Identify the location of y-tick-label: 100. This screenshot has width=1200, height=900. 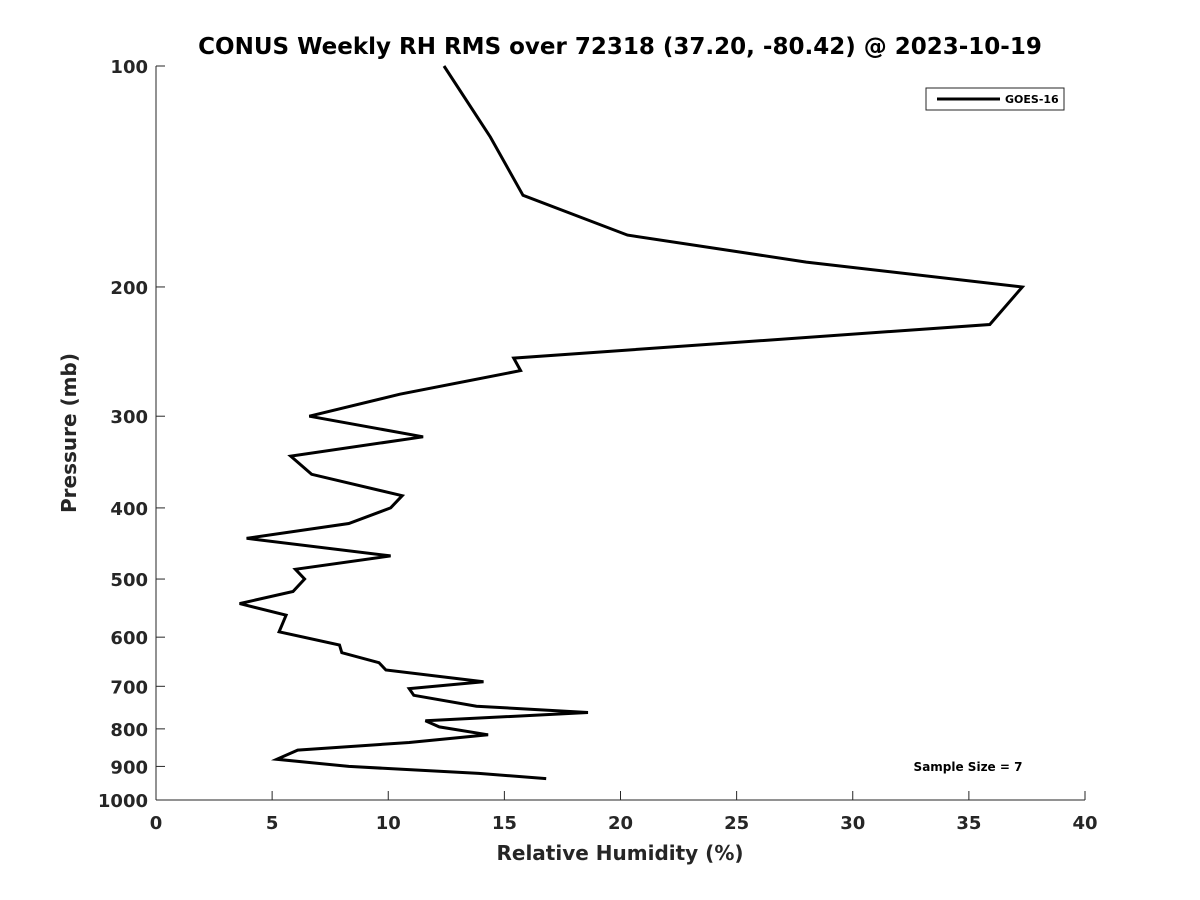
(129, 67).